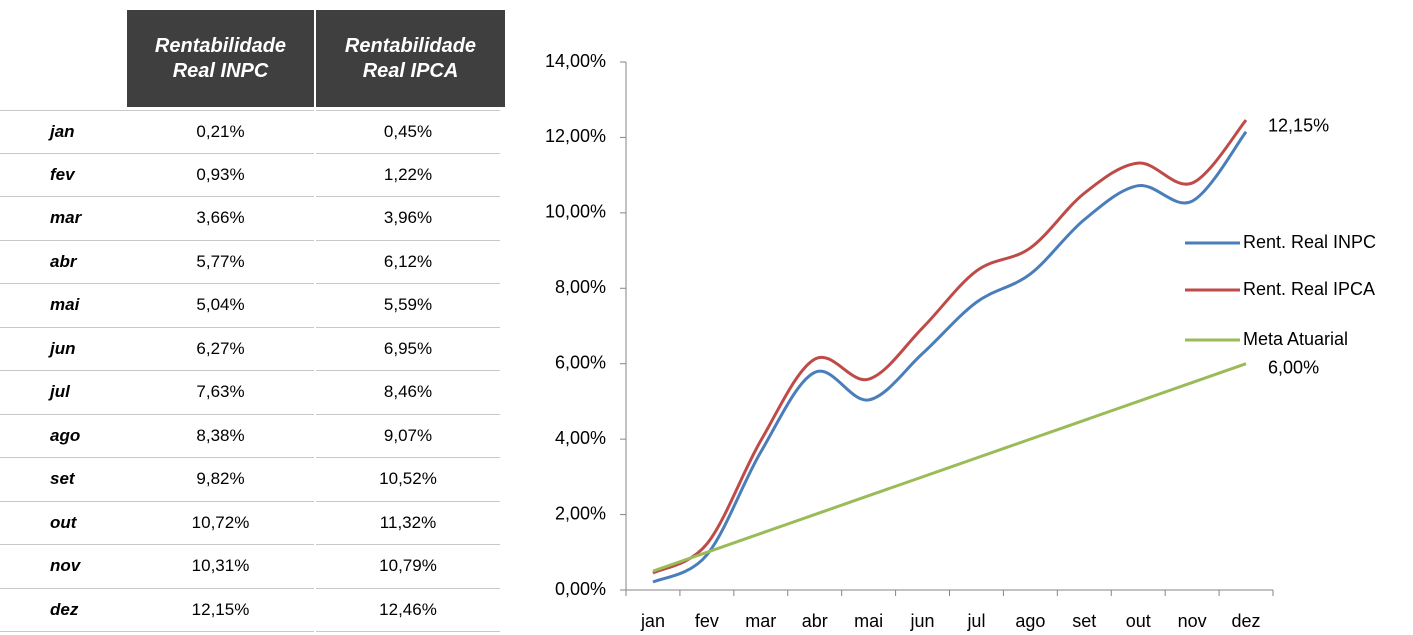 The height and width of the screenshot is (635, 1413). I want to click on column-header: Rentabilidade Real IPCA, so click(410, 58).